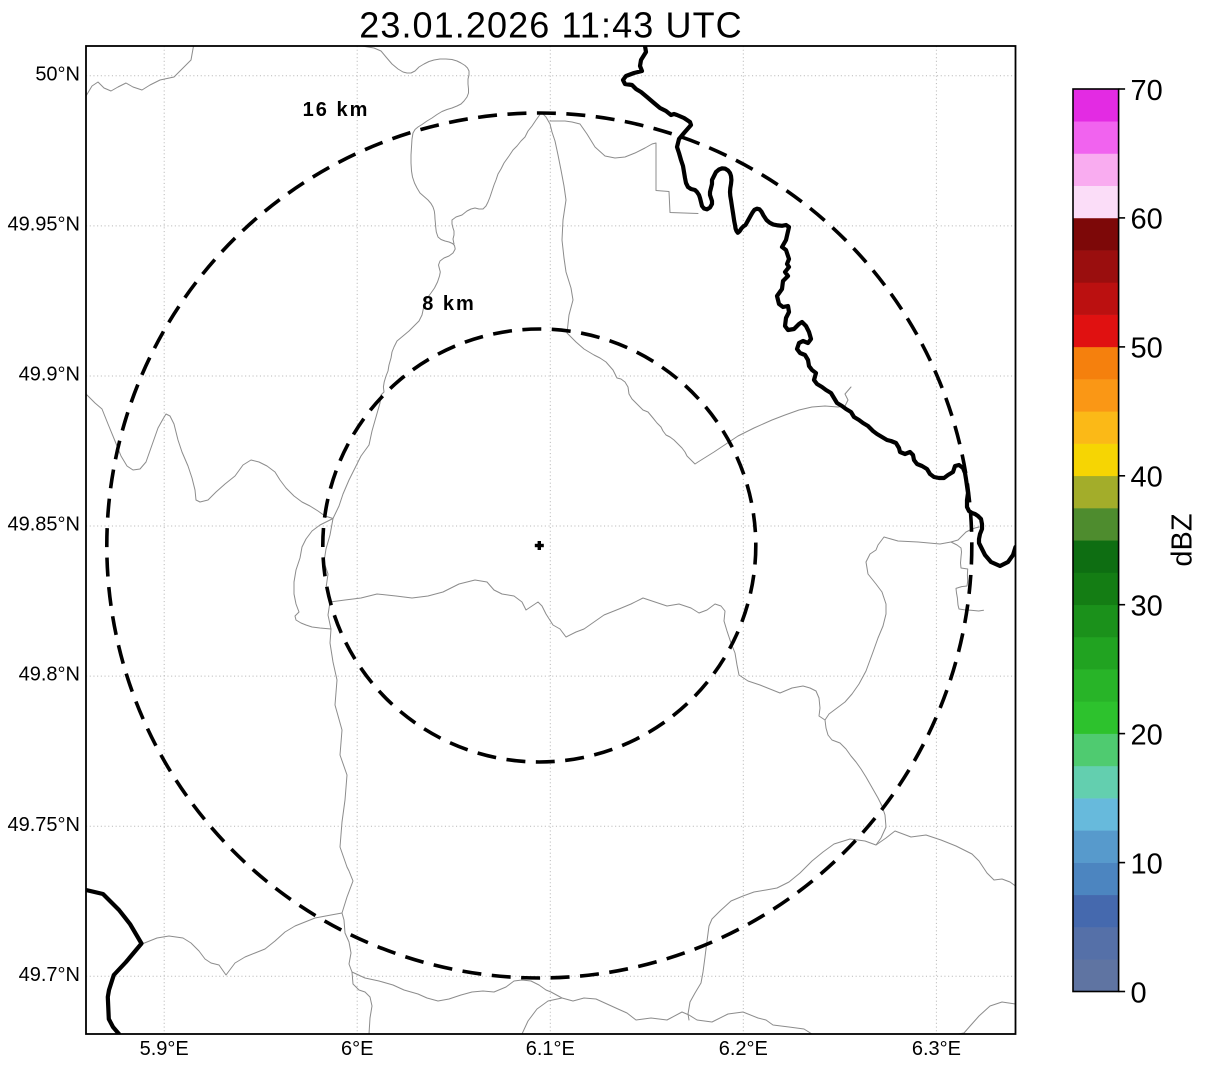  Describe the element at coordinates (1147, 864) in the screenshot. I see `svg-text: 10` at that location.